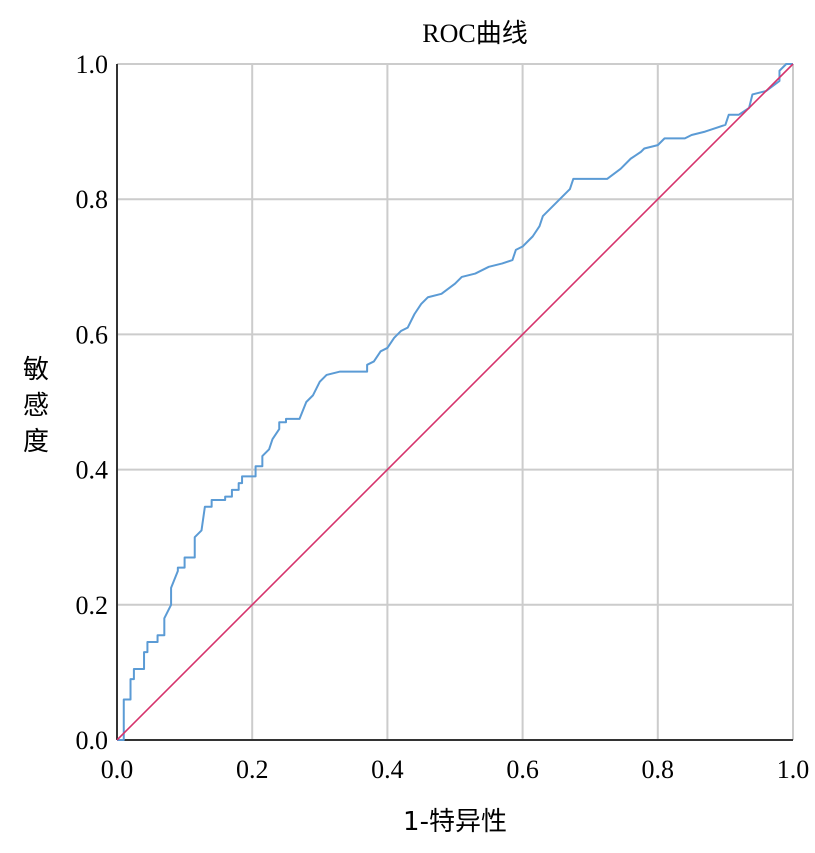  I want to click on x-tick-labels: 0.0 0.2 0.4 0.6 0.8 1.0, so click(455, 769).